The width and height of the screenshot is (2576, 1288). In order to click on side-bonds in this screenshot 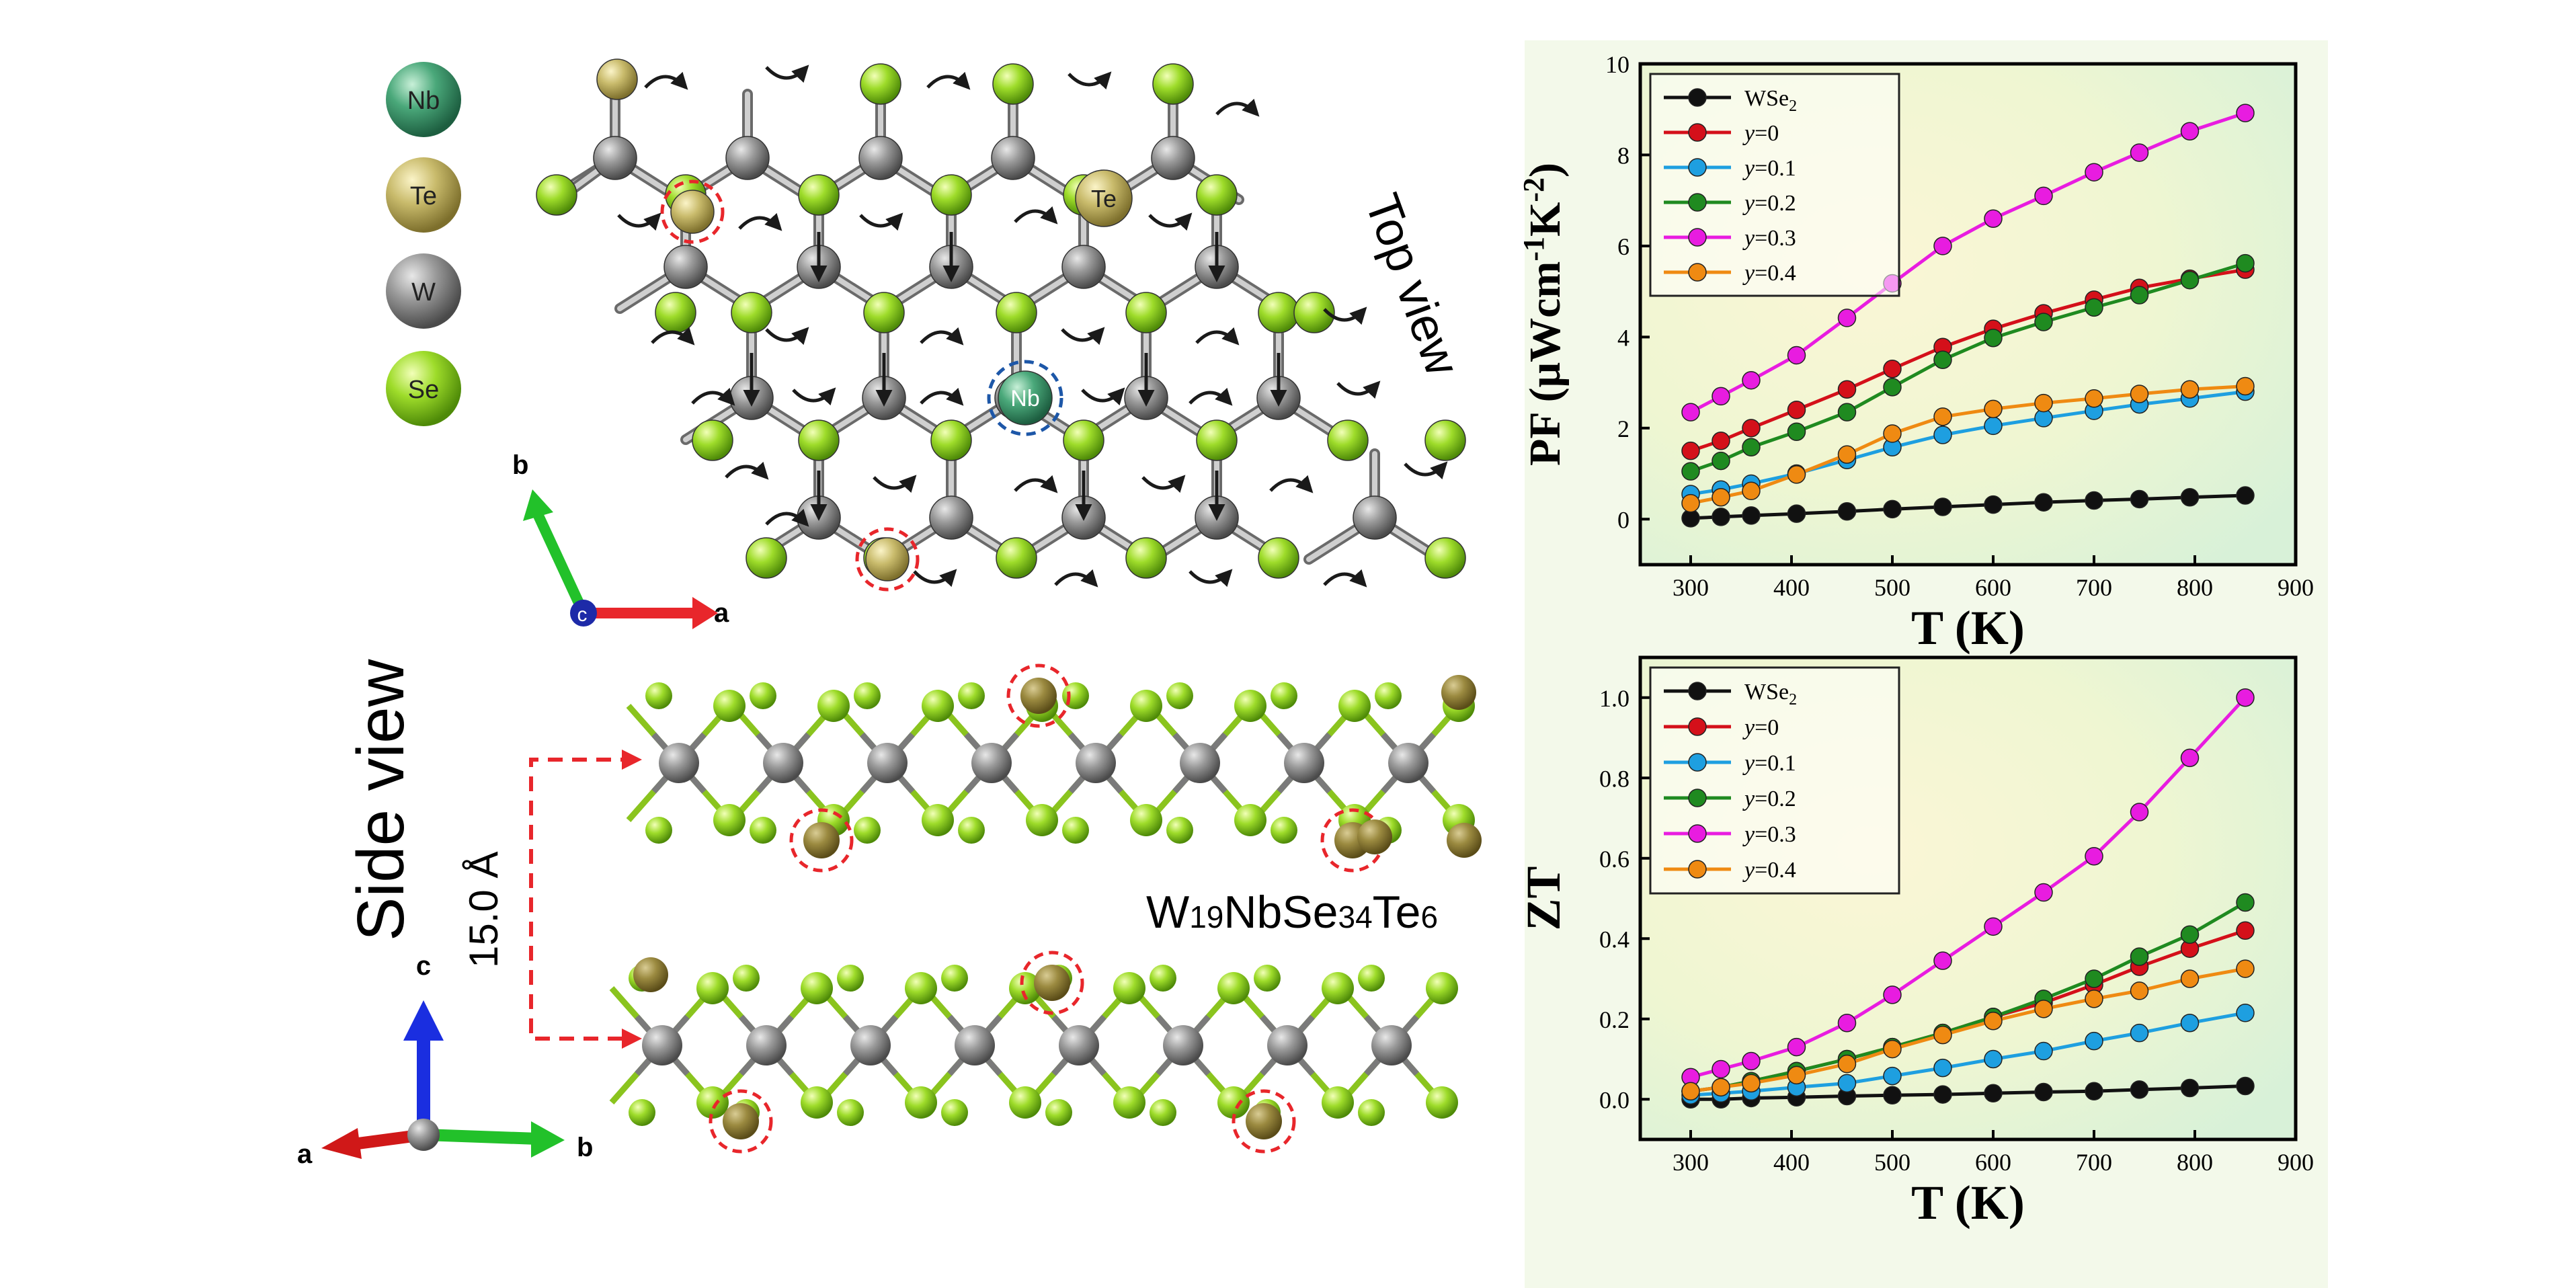, I will do `click(1043, 763)`.